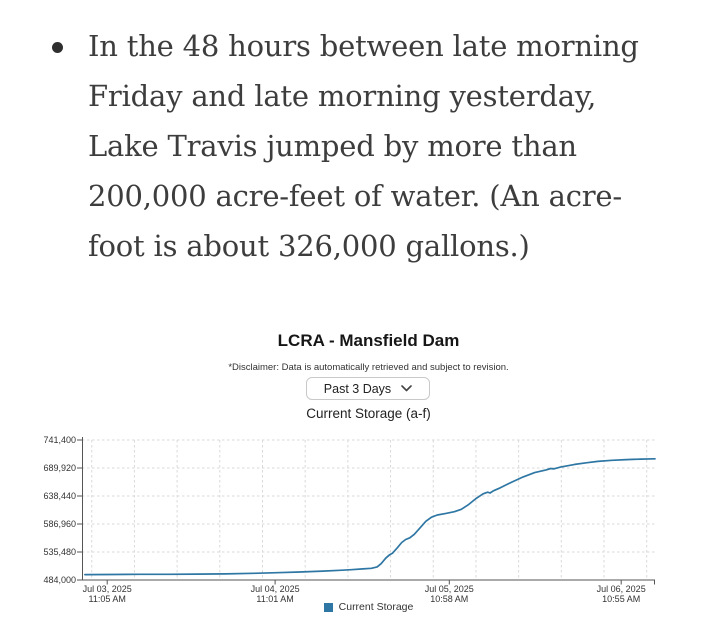 This screenshot has width=720, height=627. What do you see at coordinates (376, 607) in the screenshot?
I see `legend-label: Current Storage` at bounding box center [376, 607].